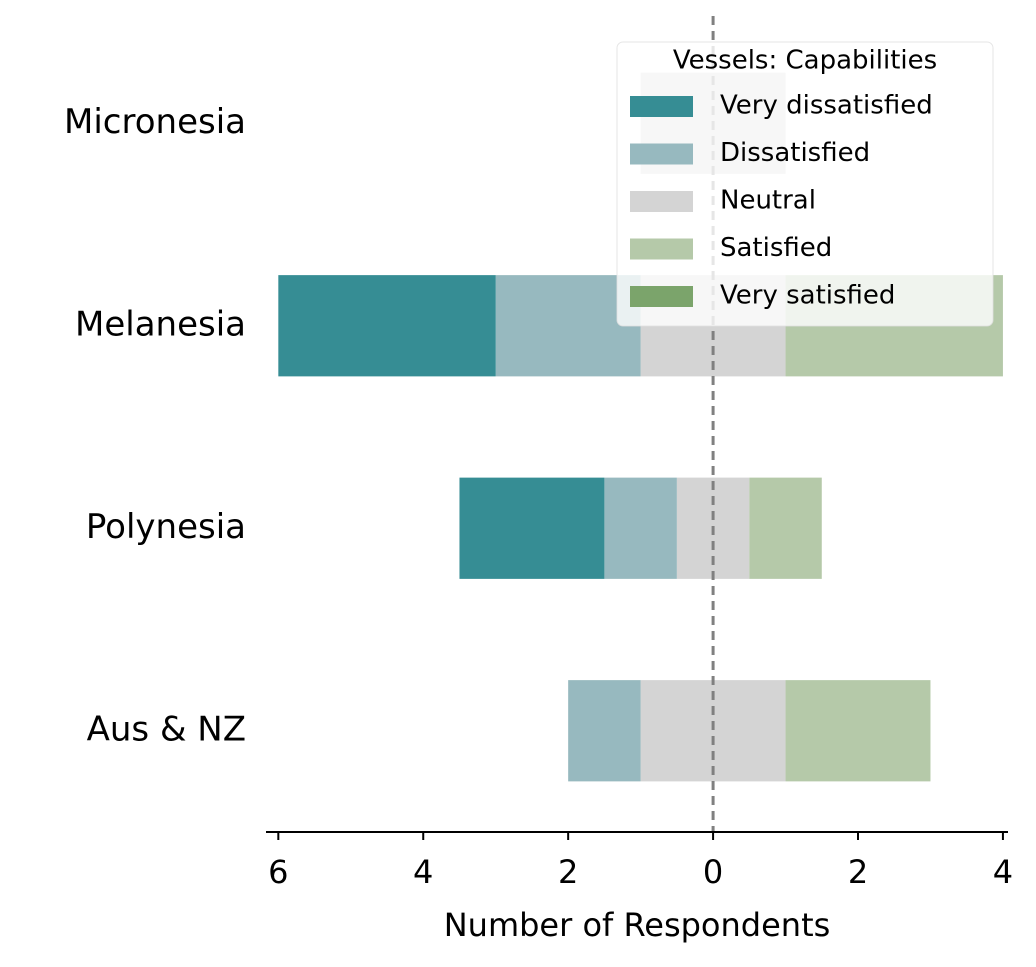  What do you see at coordinates (713, 872) in the screenshot?
I see `x-tick-label: 0` at bounding box center [713, 872].